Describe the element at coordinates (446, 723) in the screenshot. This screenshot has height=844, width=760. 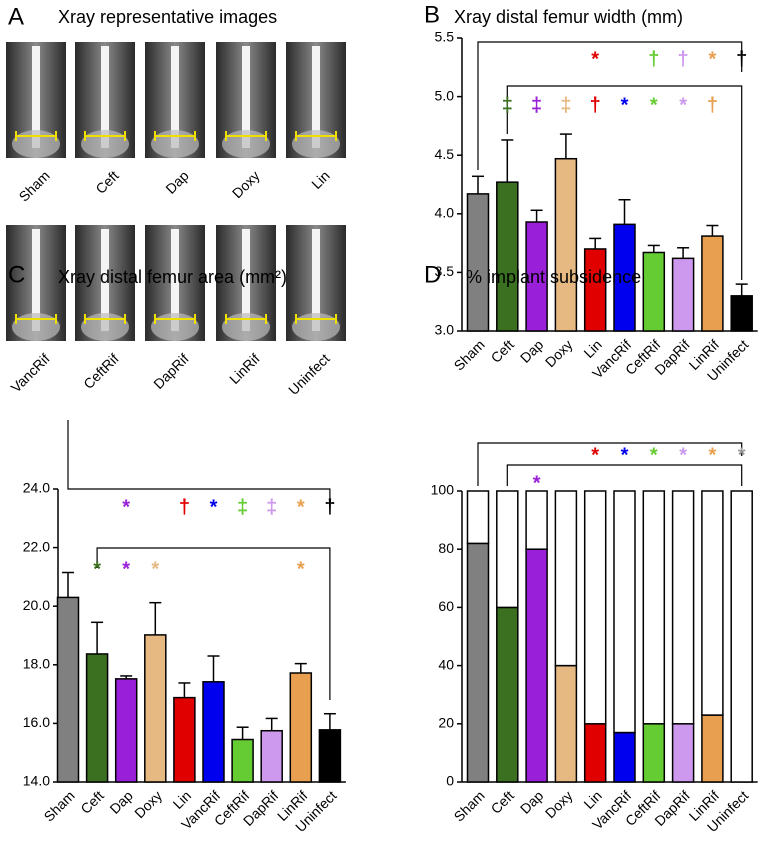
I see `y-tick-label: 20` at that location.